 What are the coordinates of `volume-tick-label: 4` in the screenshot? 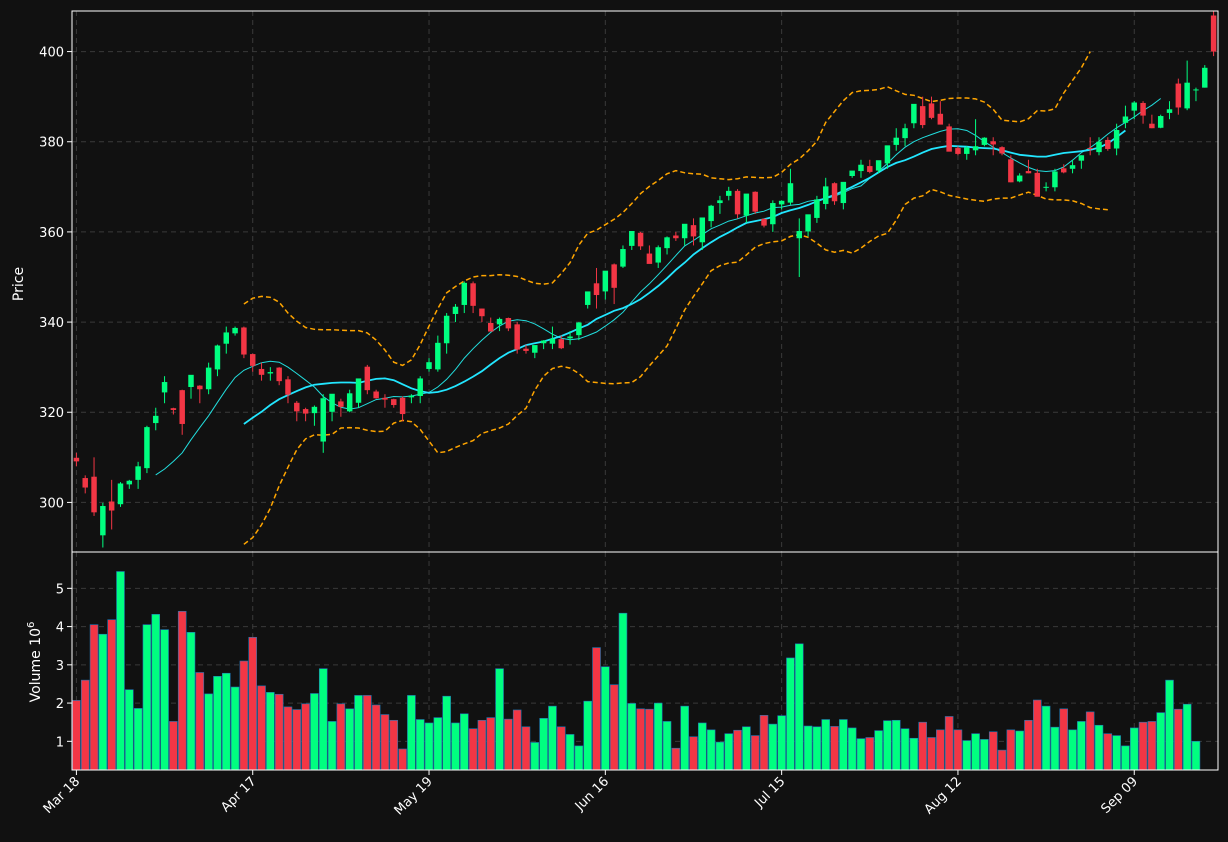 It's located at (60, 628).